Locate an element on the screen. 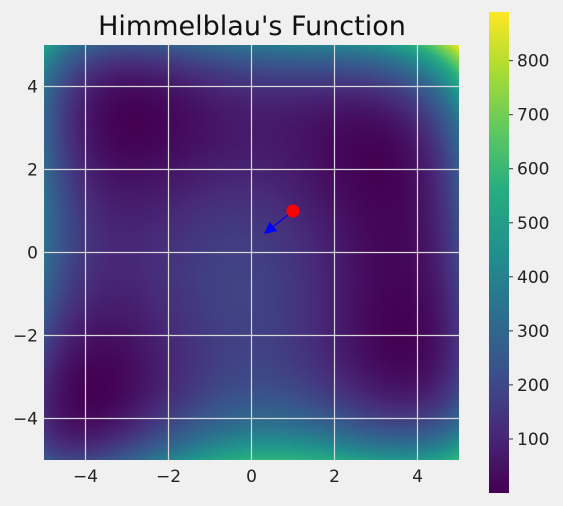 Image resolution: width=563 pixels, height=506 pixels. annotations is located at coordinates (281, 219).